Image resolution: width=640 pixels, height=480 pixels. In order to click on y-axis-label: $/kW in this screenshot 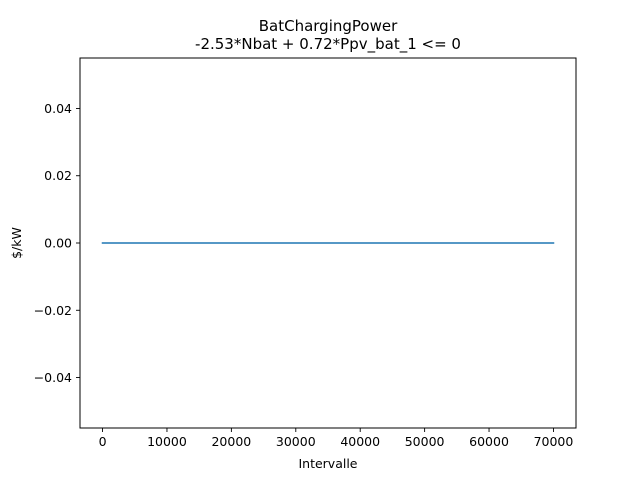, I will do `click(16, 243)`.